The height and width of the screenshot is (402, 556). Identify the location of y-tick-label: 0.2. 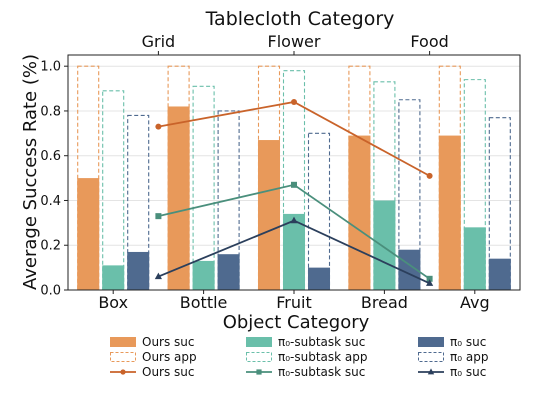
(50, 246).